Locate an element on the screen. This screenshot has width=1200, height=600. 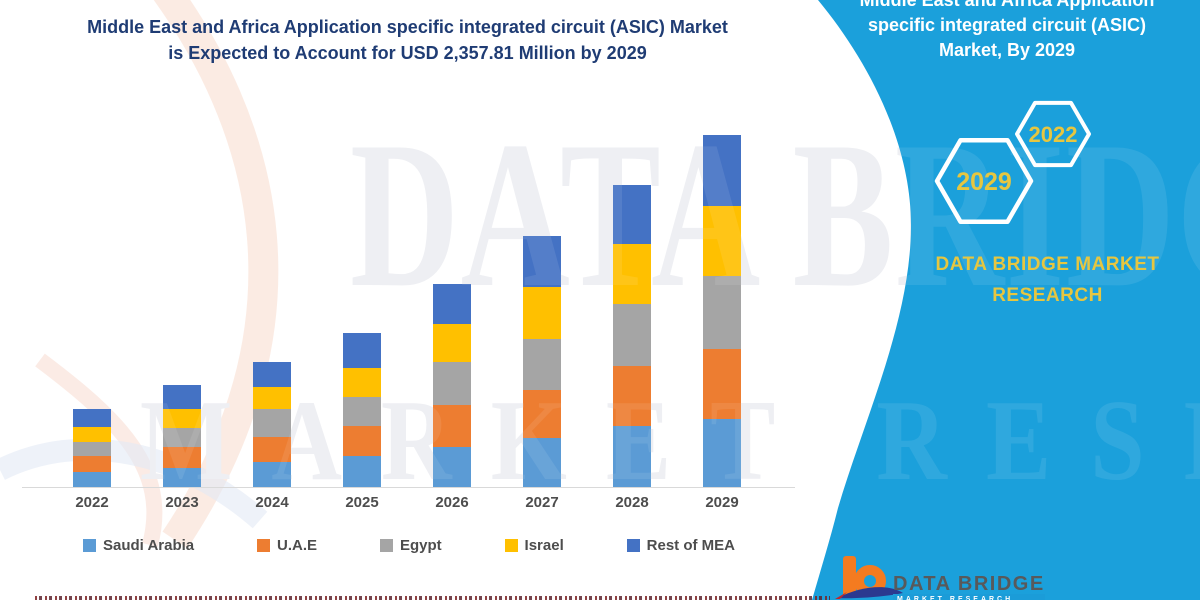
bar-segment-u-a-e-2024 is located at coordinates (272, 449).